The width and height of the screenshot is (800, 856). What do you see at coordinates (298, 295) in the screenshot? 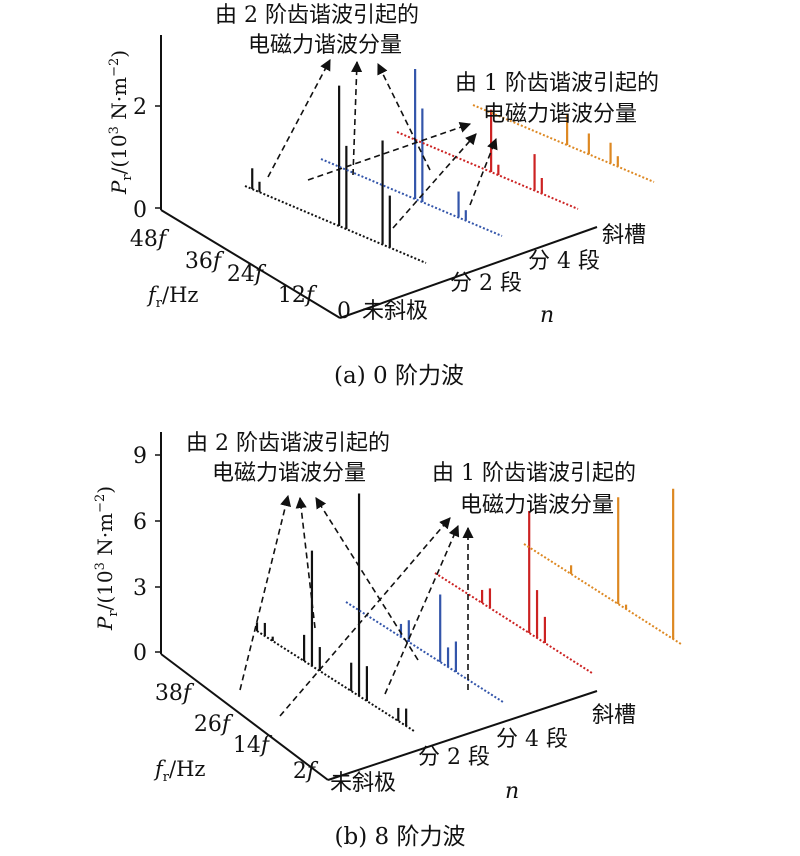
I see `chart-a-f-tick-label: 12f` at bounding box center [298, 295].